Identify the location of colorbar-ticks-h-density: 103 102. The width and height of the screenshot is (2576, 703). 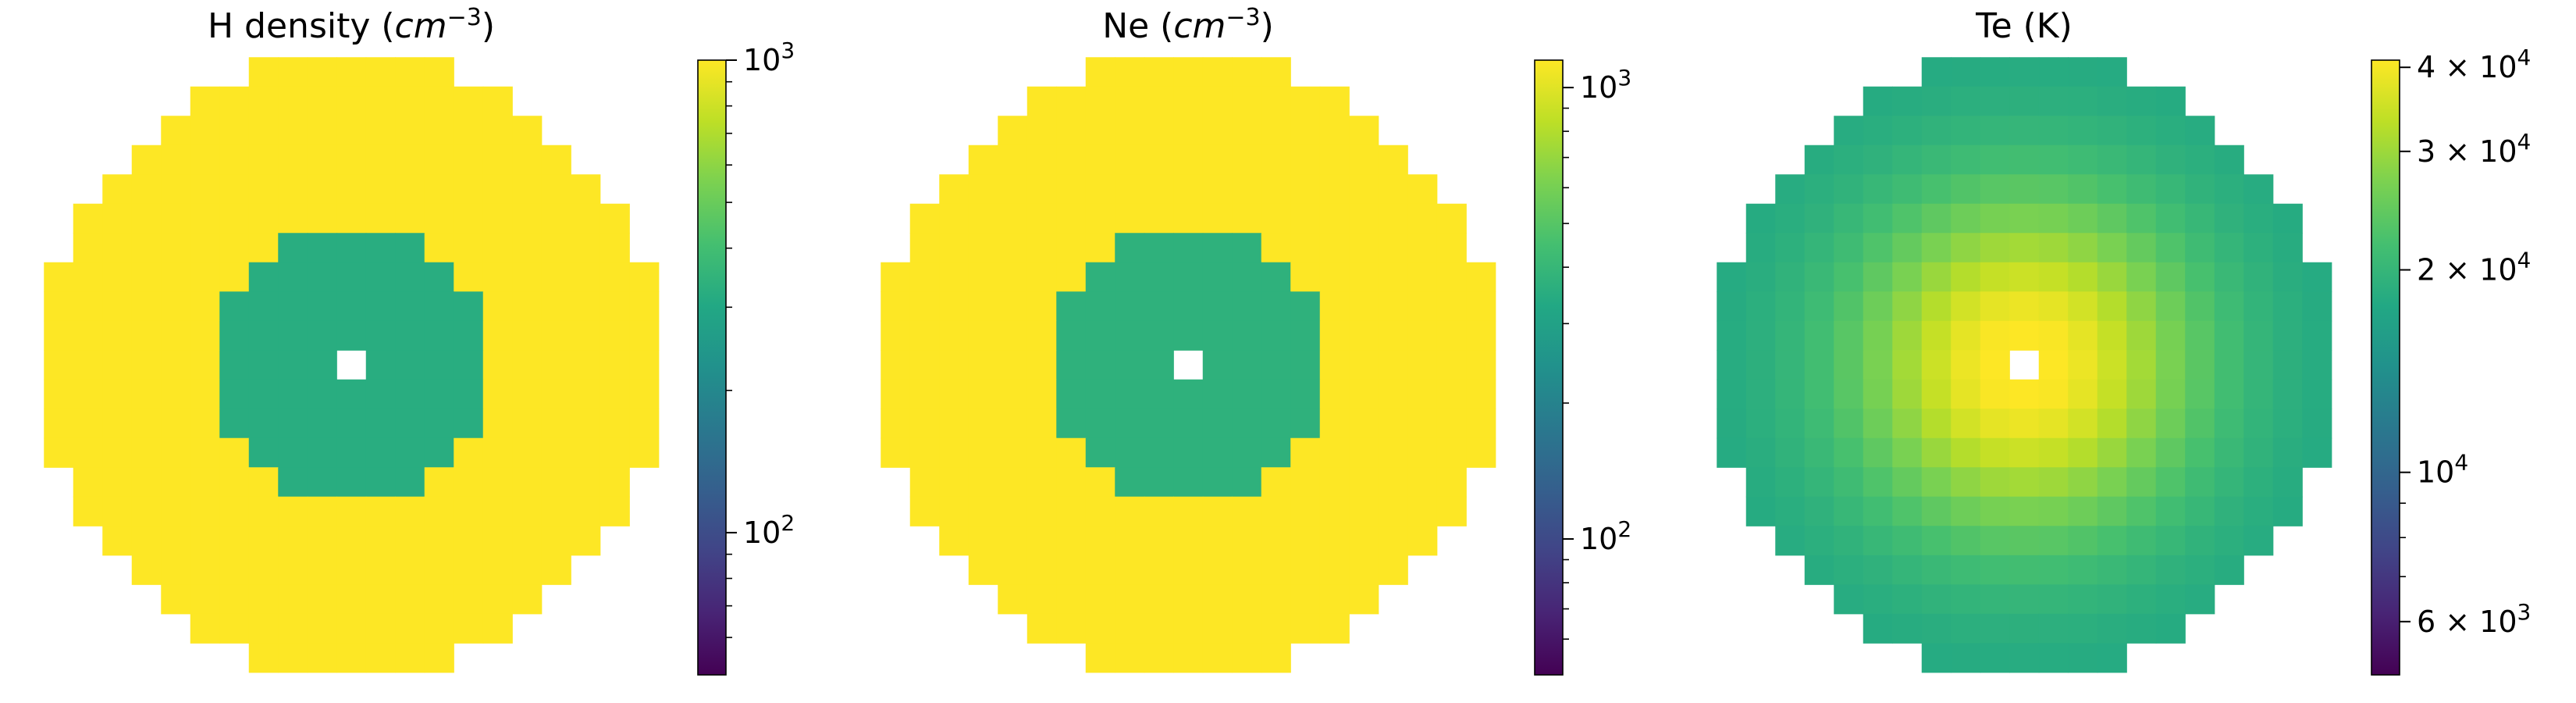
(760, 337).